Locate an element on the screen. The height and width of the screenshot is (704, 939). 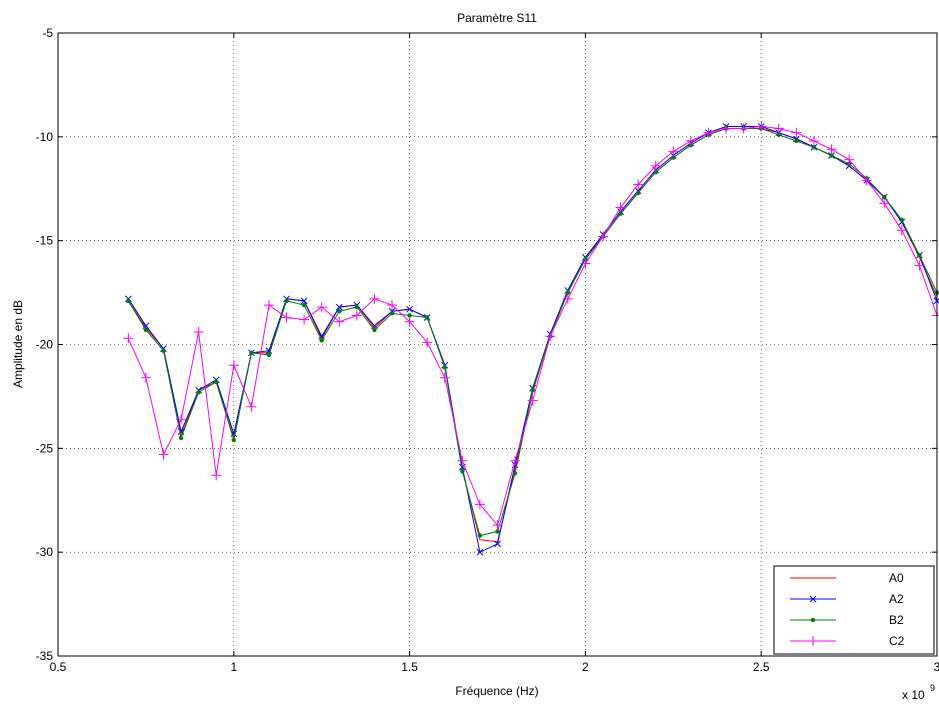
legend-item-a2: A2 is located at coordinates (847, 599).